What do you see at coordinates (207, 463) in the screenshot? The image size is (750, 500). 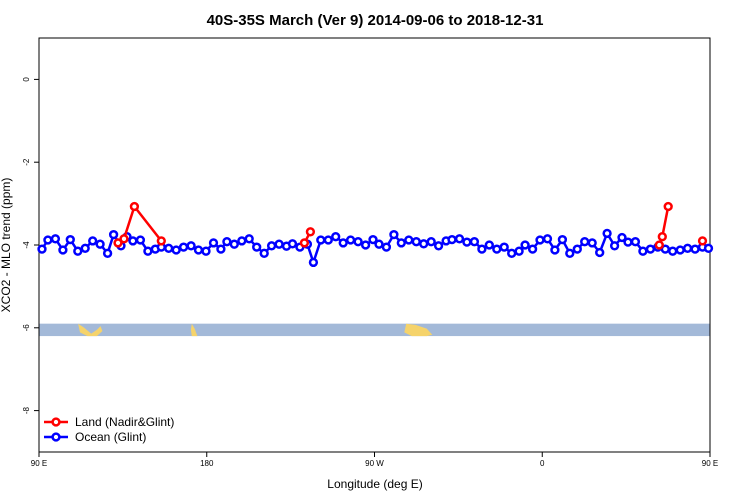 I see `x-tick-label: 180` at bounding box center [207, 463].